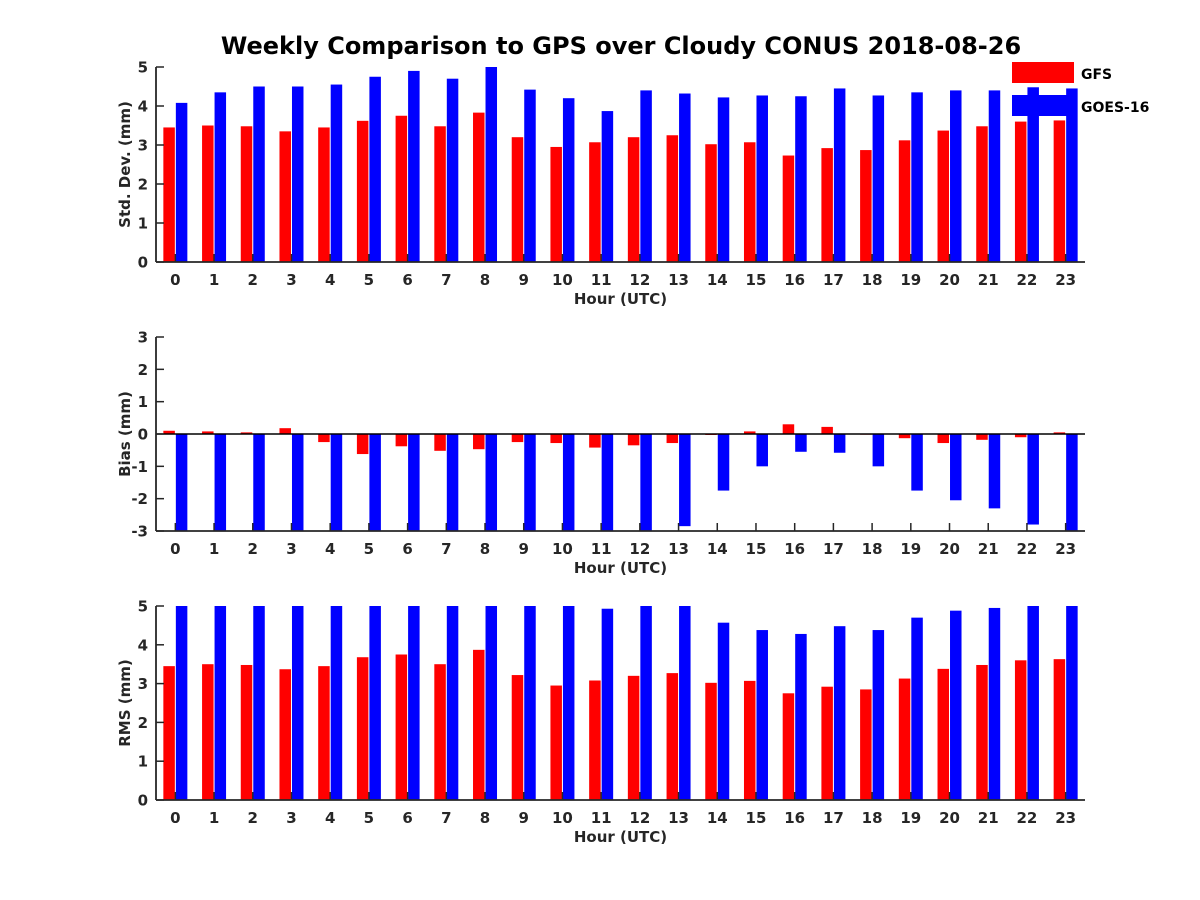  What do you see at coordinates (125, 434) in the screenshot?
I see `y-axis-label: Bias (mm)` at bounding box center [125, 434].